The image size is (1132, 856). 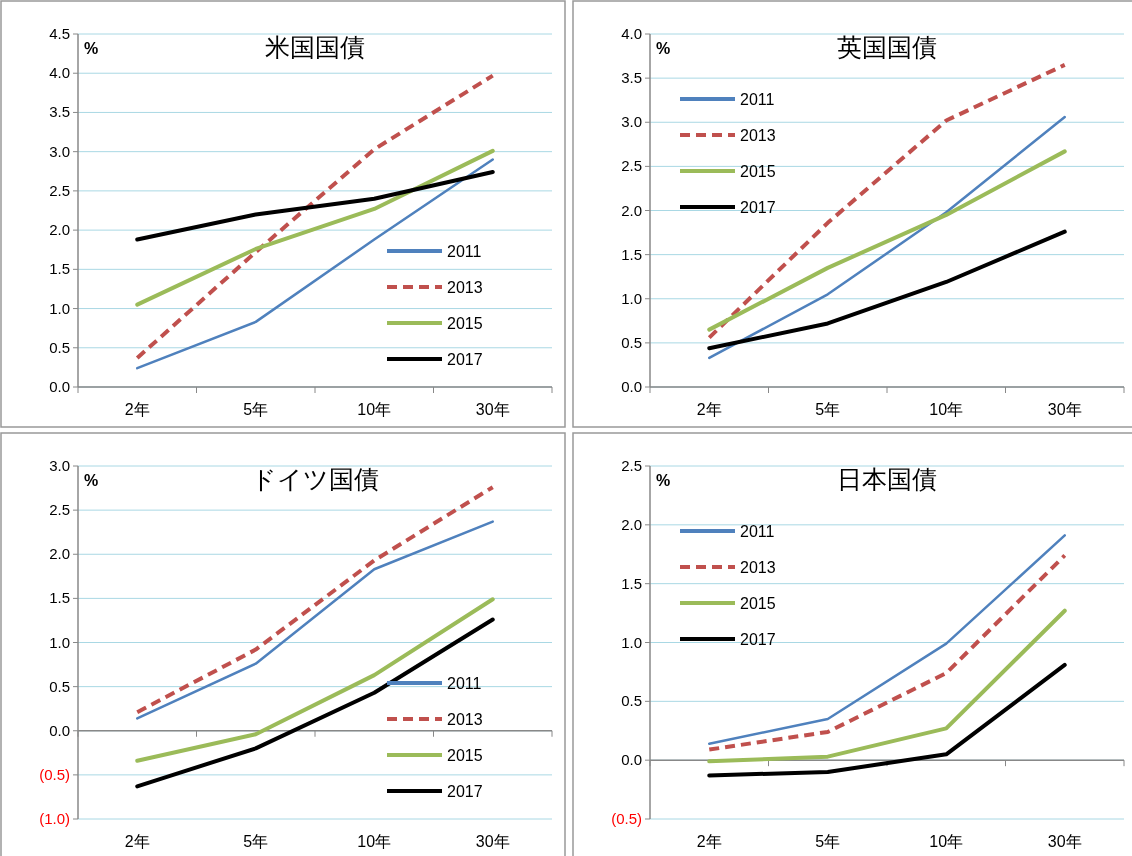 I want to click on y-tick-label: (1.0), so click(x=54, y=818).